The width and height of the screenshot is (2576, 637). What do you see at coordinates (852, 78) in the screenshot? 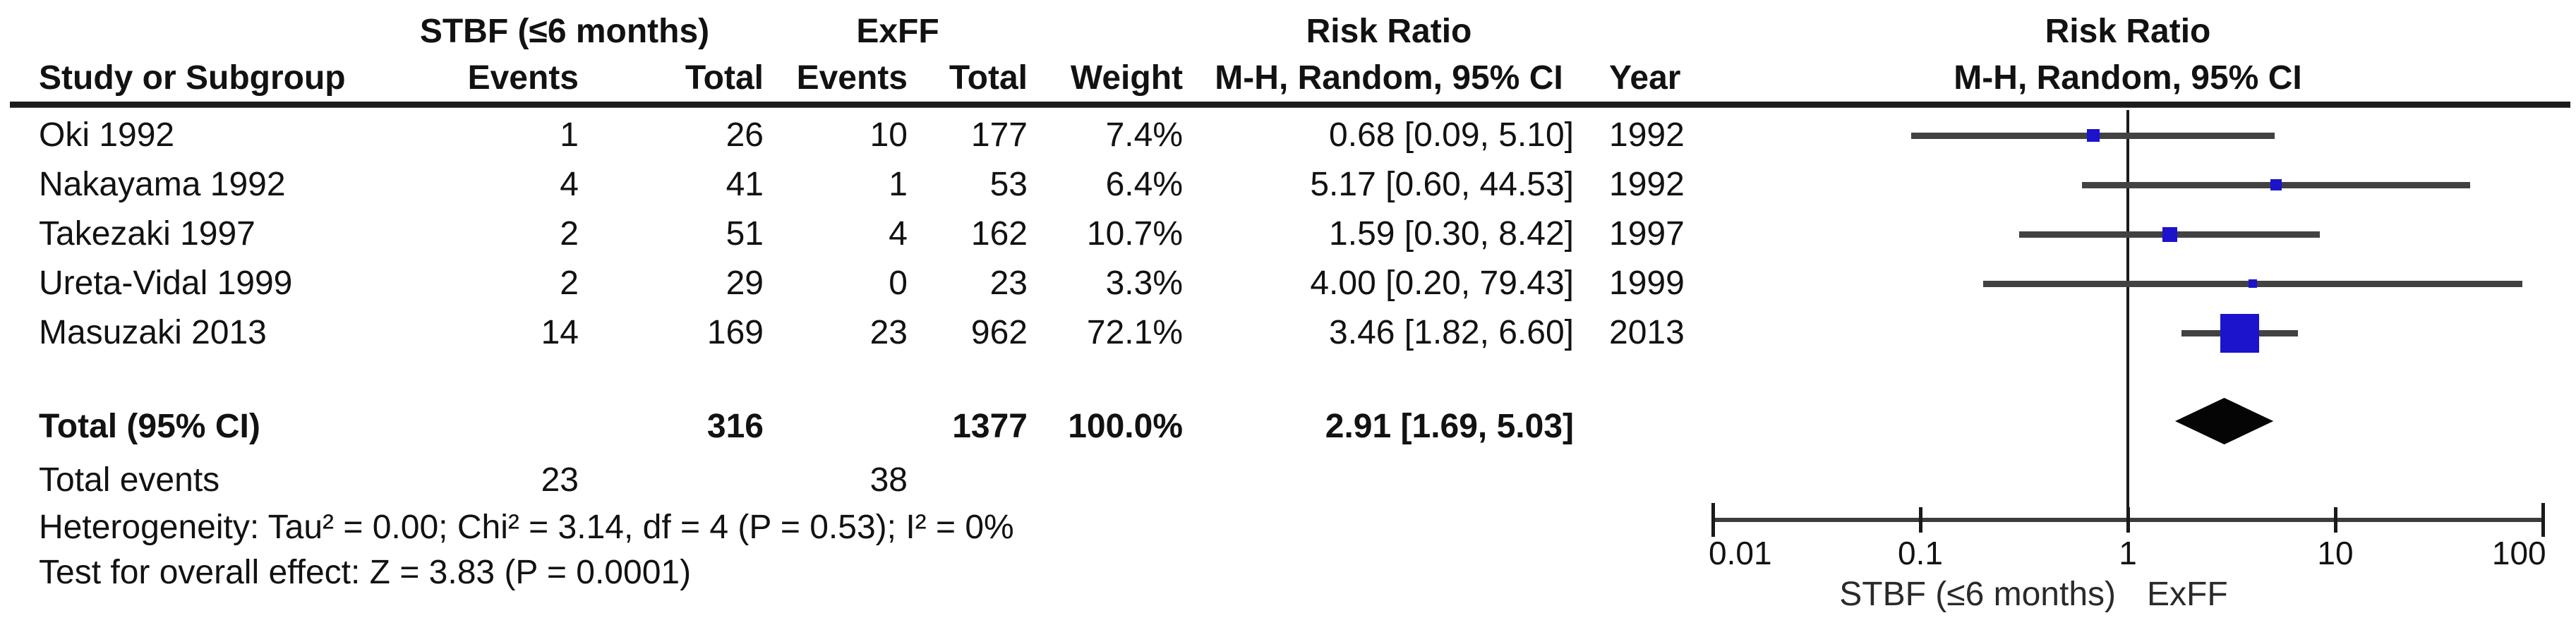
I see `col-header-events-2: Events` at bounding box center [852, 78].